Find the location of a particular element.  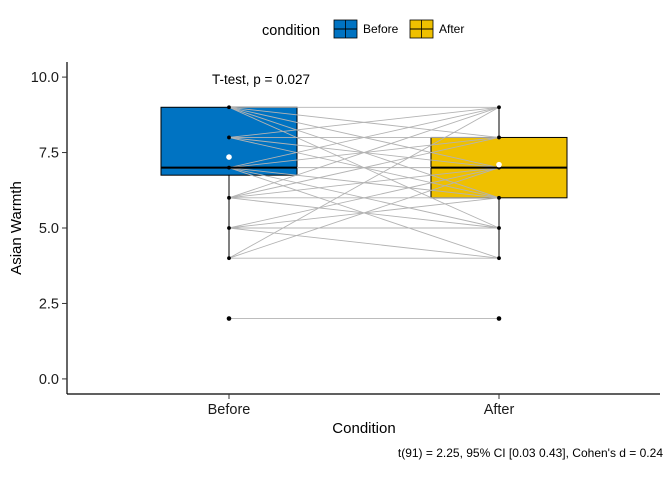

legend-title: condition is located at coordinates (291, 31).